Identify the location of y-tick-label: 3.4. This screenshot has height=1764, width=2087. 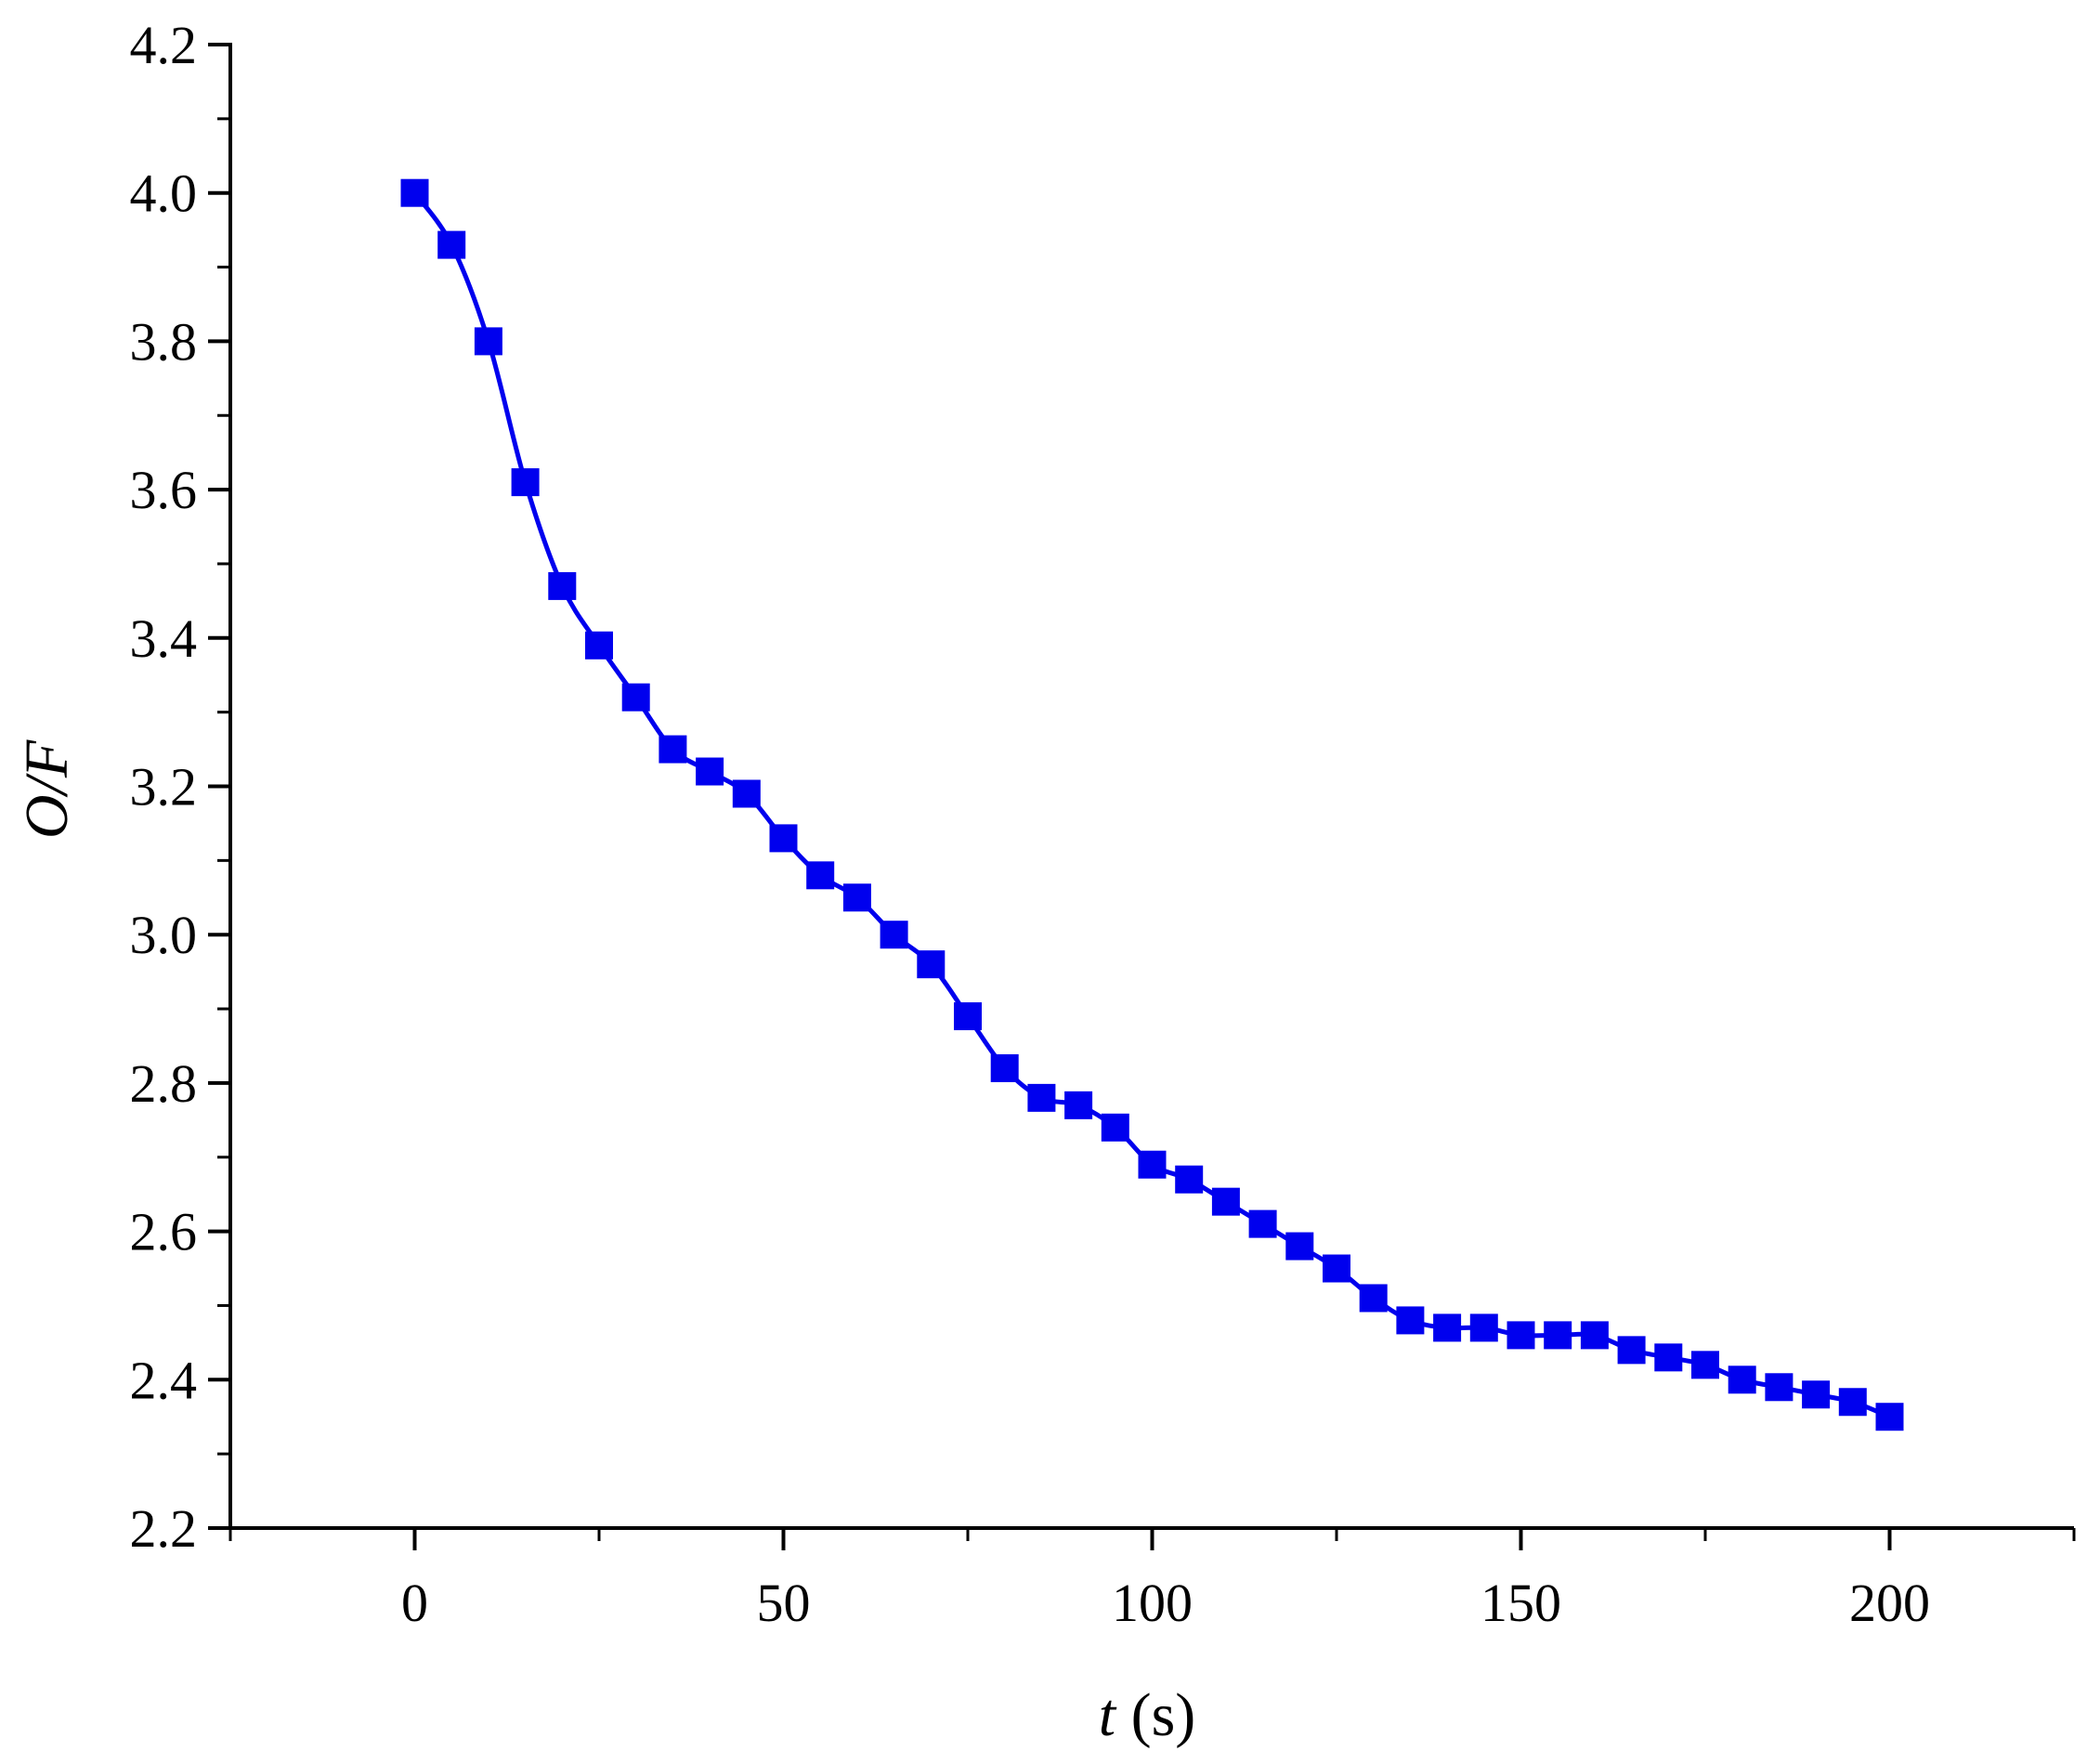
(164, 638).